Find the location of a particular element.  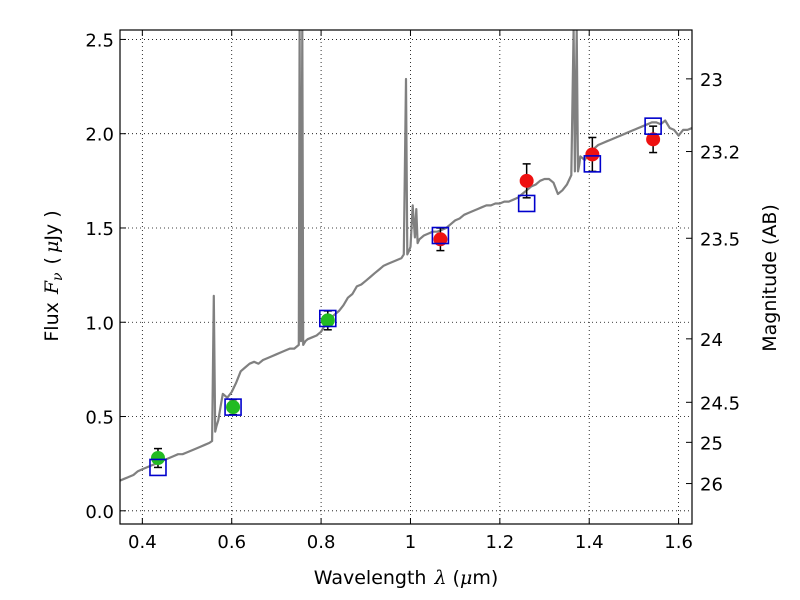

y2-tick-label: 23.5 is located at coordinates (720, 239).